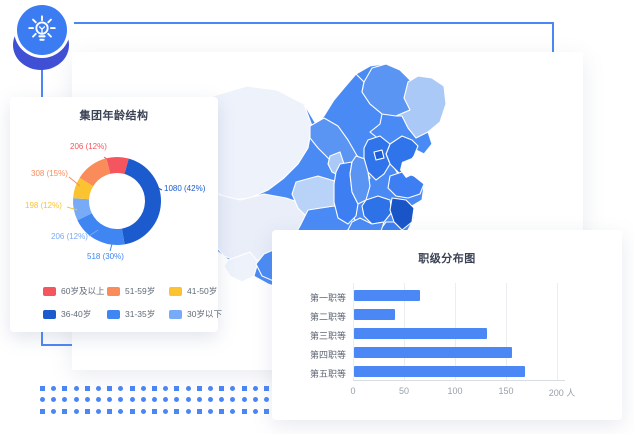 This screenshot has width=634, height=434. I want to click on donut-label-60plus: 206 (12%), so click(88, 146).